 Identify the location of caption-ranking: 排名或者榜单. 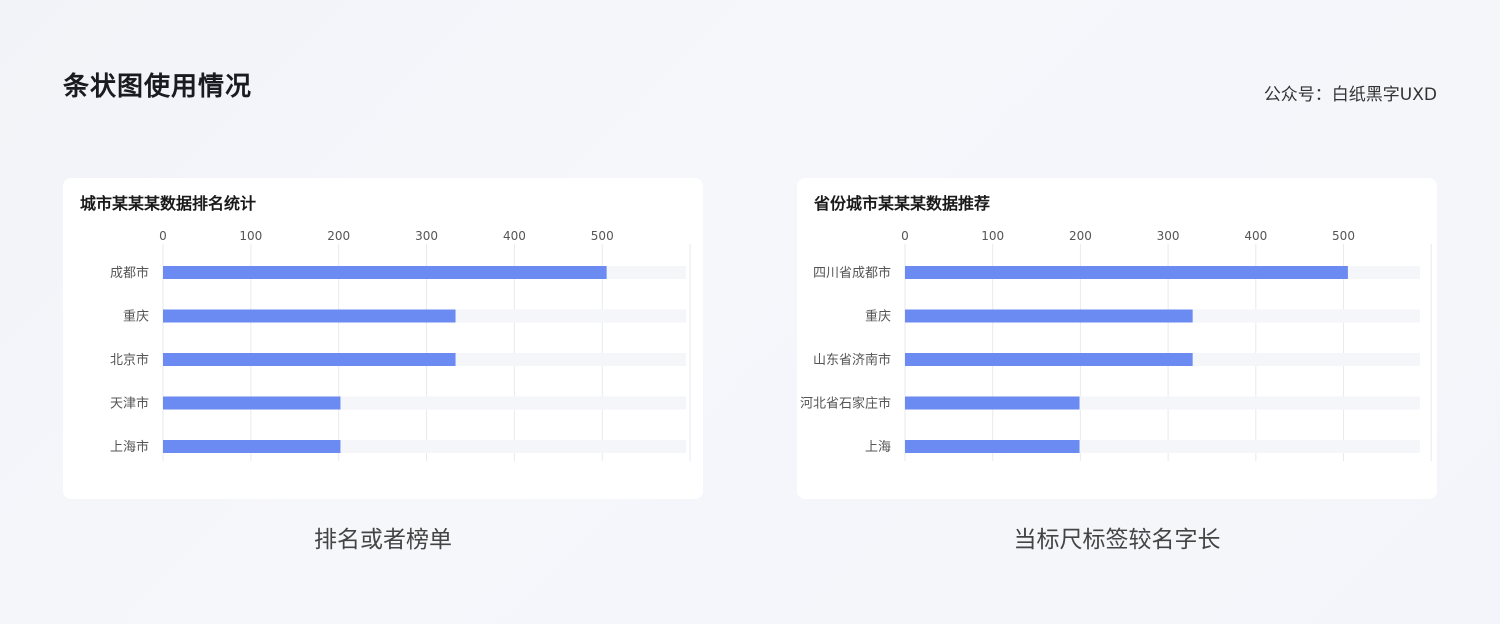
(383, 540).